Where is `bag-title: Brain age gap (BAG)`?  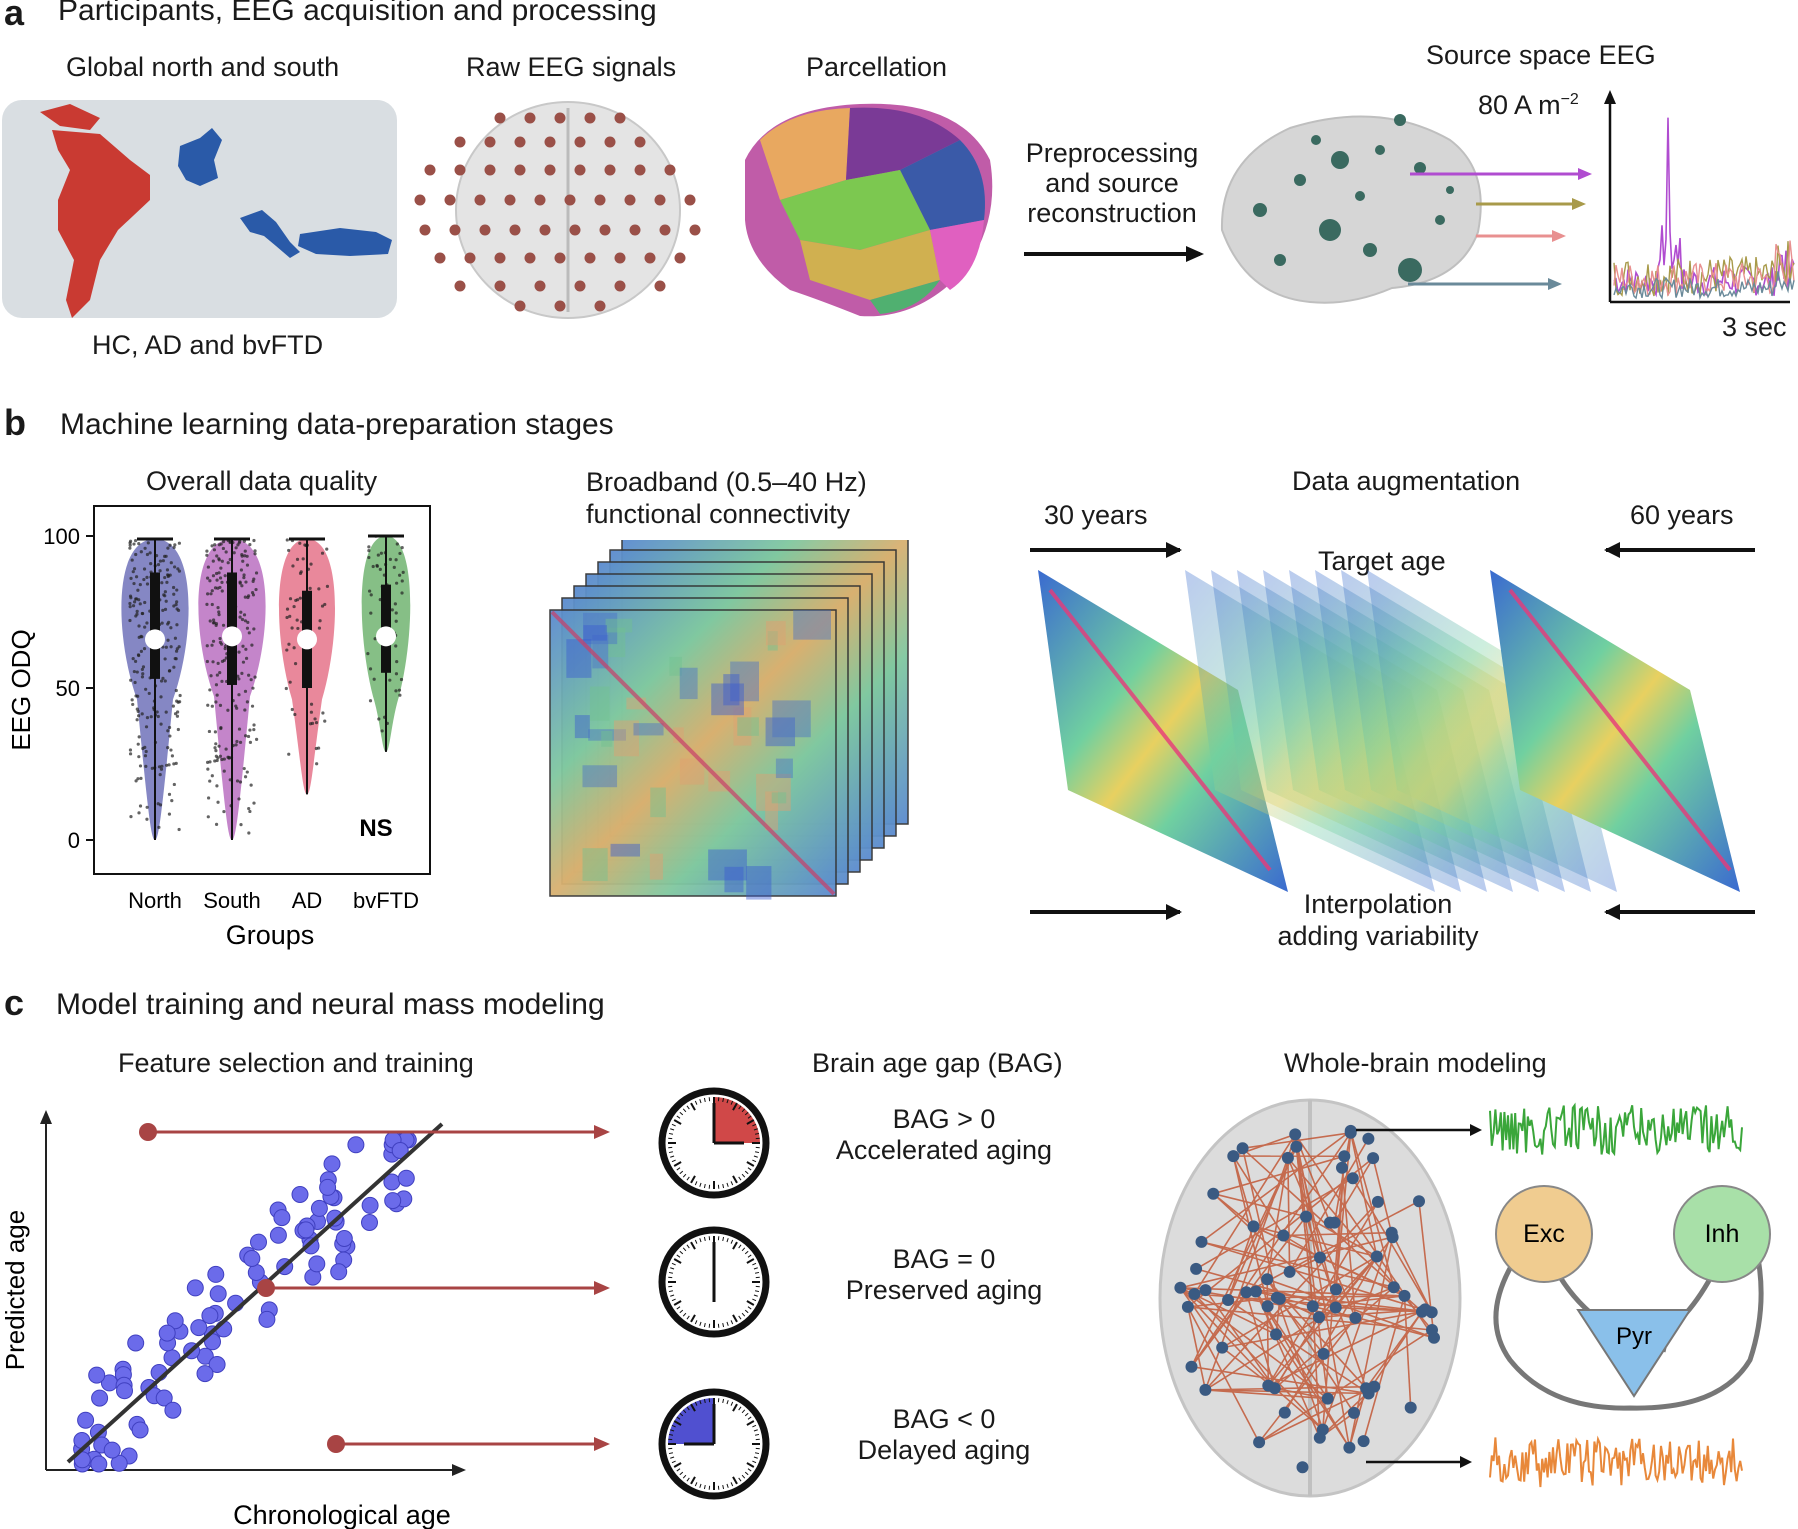 bag-title: Brain age gap (BAG) is located at coordinates (937, 1063).